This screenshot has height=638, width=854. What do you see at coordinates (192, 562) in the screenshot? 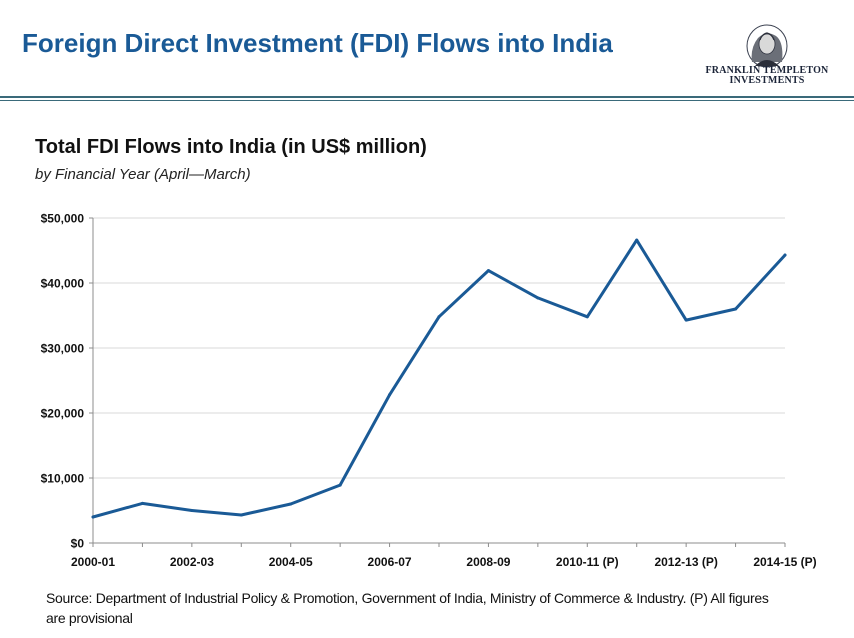
I see `x-tick-label-1: 2002-03` at bounding box center [192, 562].